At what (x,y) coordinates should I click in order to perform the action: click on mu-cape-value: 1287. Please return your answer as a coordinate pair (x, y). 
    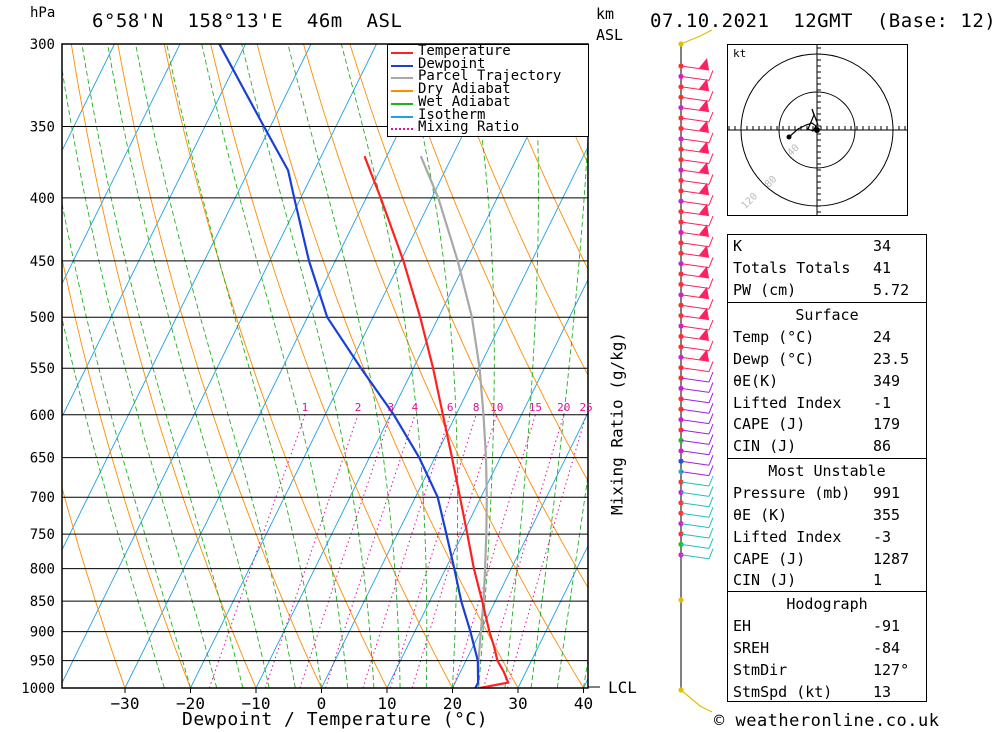
    Looking at the image, I should click on (891, 559).